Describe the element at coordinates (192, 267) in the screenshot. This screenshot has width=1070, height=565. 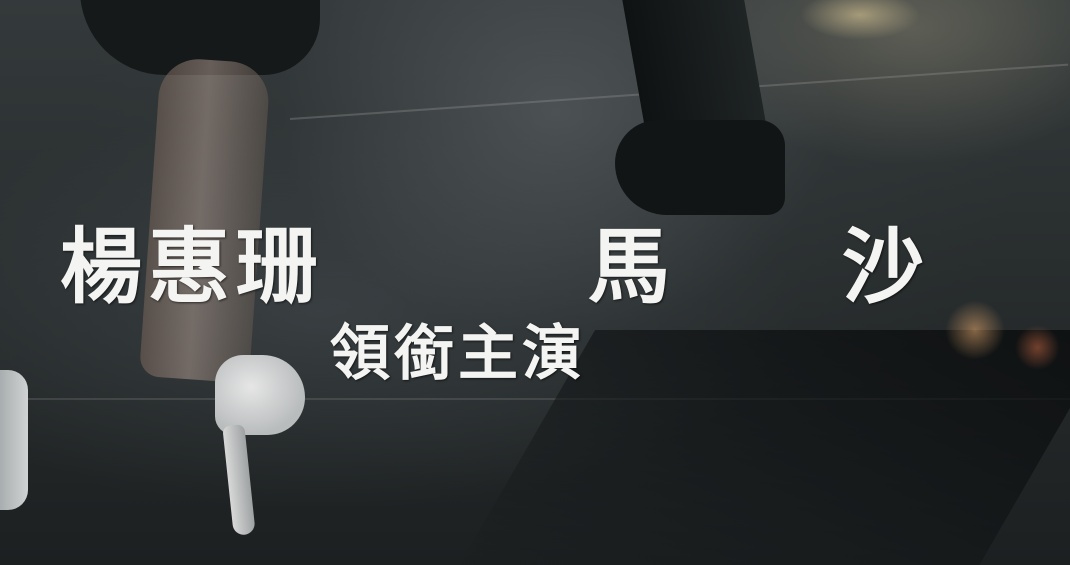
I see `credit-name-1: 楊惠珊` at that location.